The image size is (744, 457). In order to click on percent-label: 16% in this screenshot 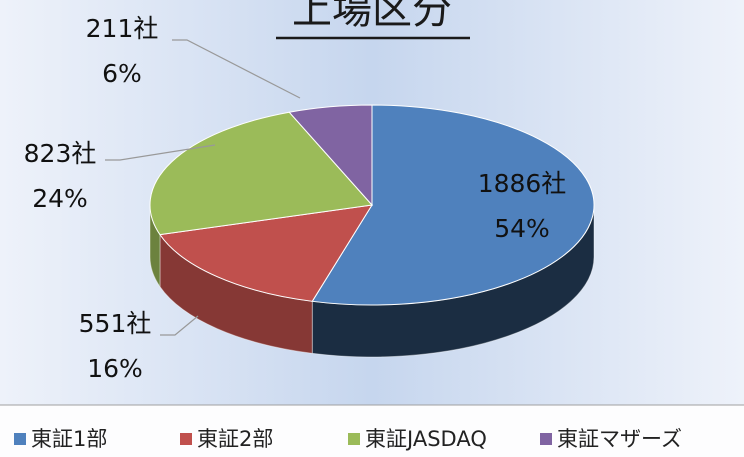, I will do `click(115, 368)`.